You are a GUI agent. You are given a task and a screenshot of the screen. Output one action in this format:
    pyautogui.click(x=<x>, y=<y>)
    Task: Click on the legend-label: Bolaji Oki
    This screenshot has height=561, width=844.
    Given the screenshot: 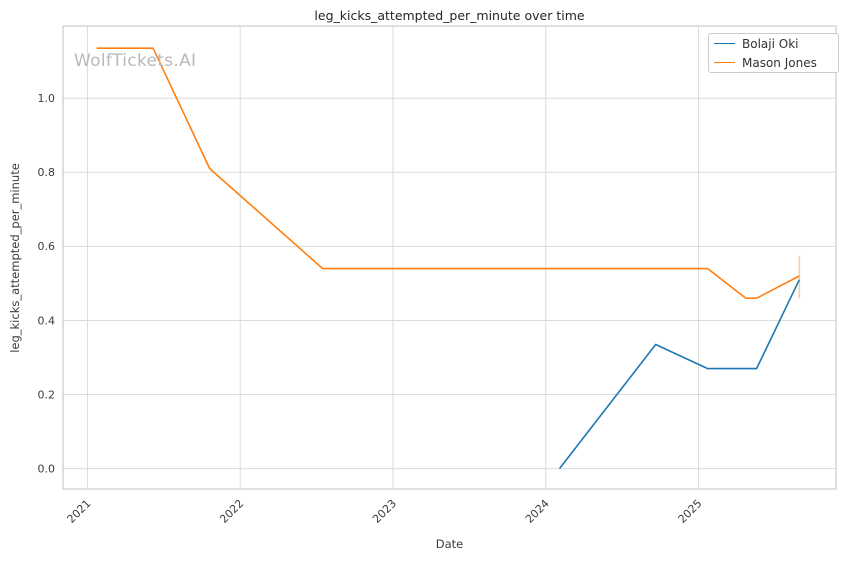 What is the action you would take?
    pyautogui.click(x=770, y=43)
    